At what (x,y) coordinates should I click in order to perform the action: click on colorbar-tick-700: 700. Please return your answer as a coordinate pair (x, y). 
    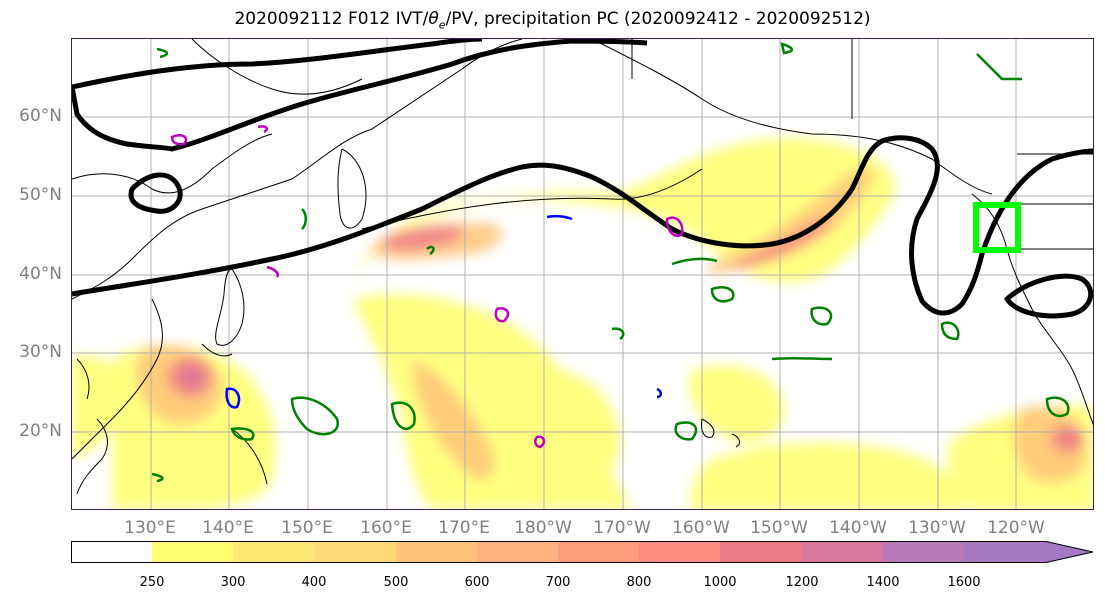
    Looking at the image, I should click on (558, 582).